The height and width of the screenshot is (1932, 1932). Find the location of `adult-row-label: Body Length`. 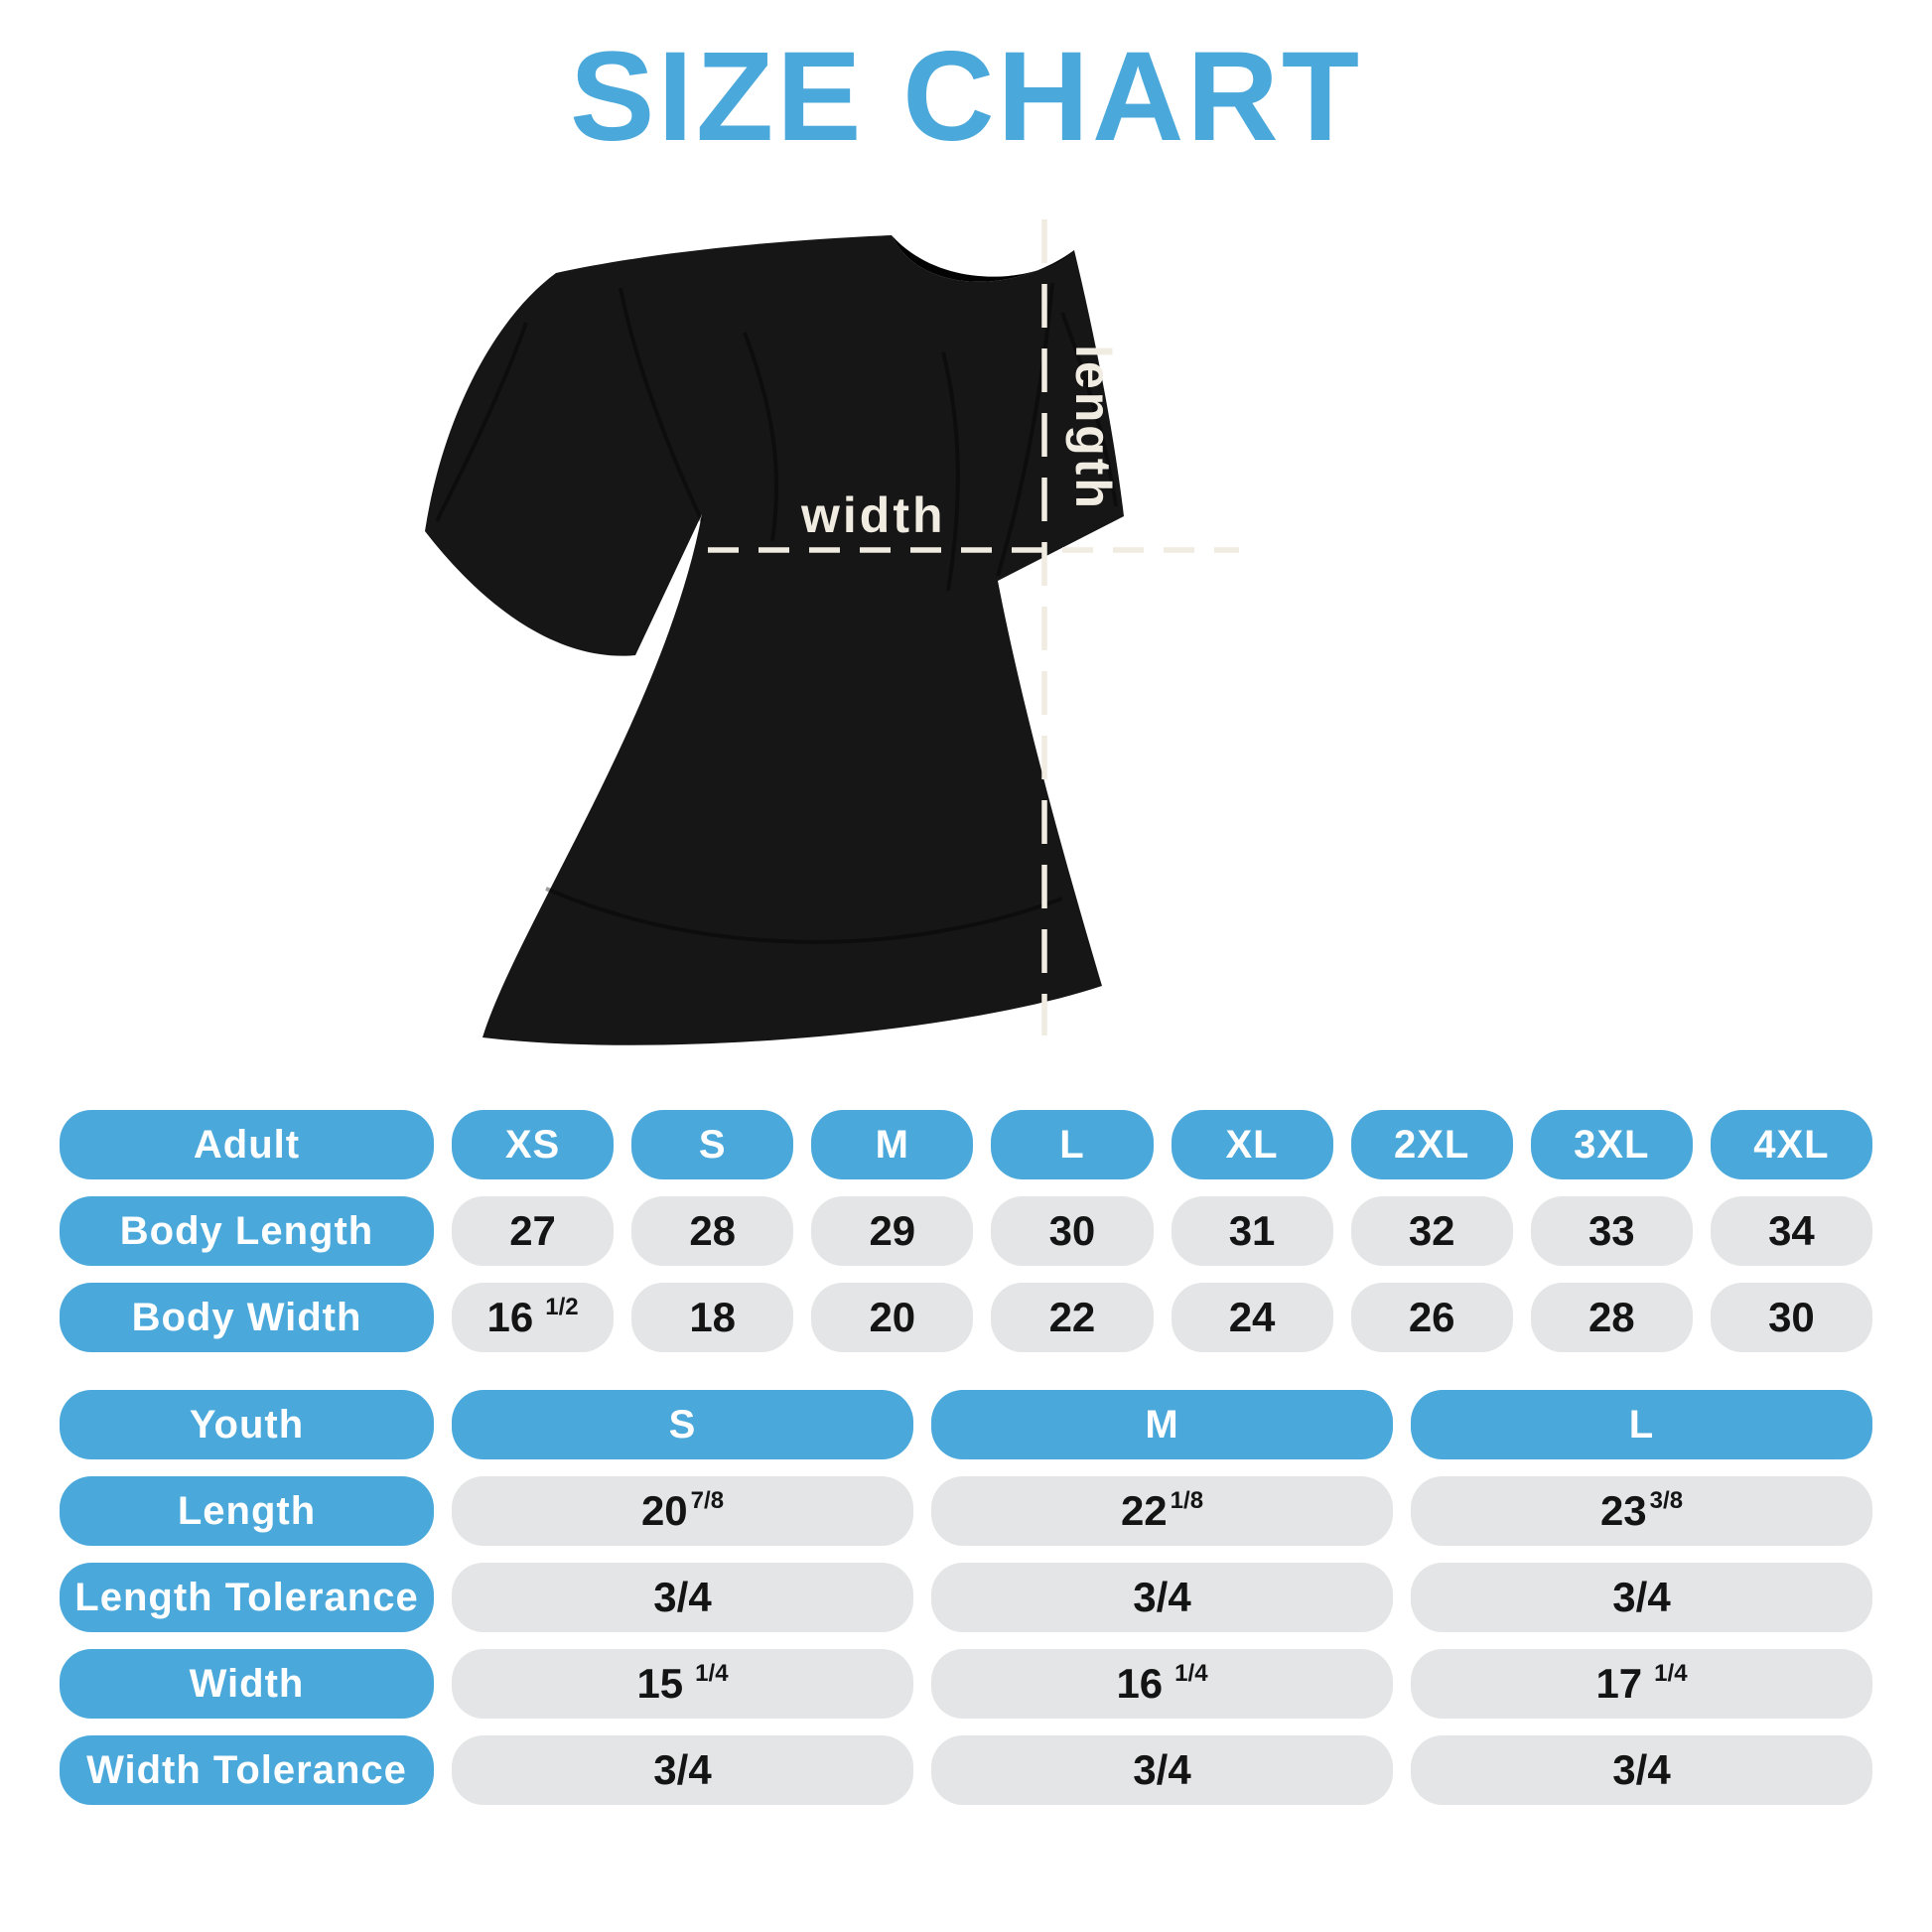

adult-row-label: Body Length is located at coordinates (247, 1231).